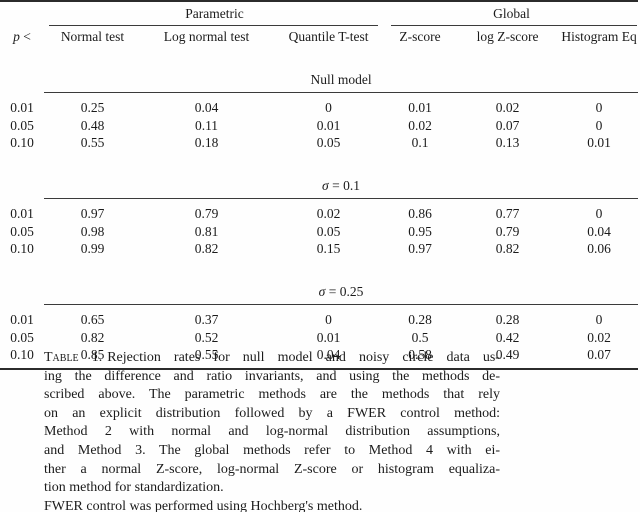 This screenshot has width=640, height=512. What do you see at coordinates (420, 36) in the screenshot?
I see `col-header-z-score: Z-score` at bounding box center [420, 36].